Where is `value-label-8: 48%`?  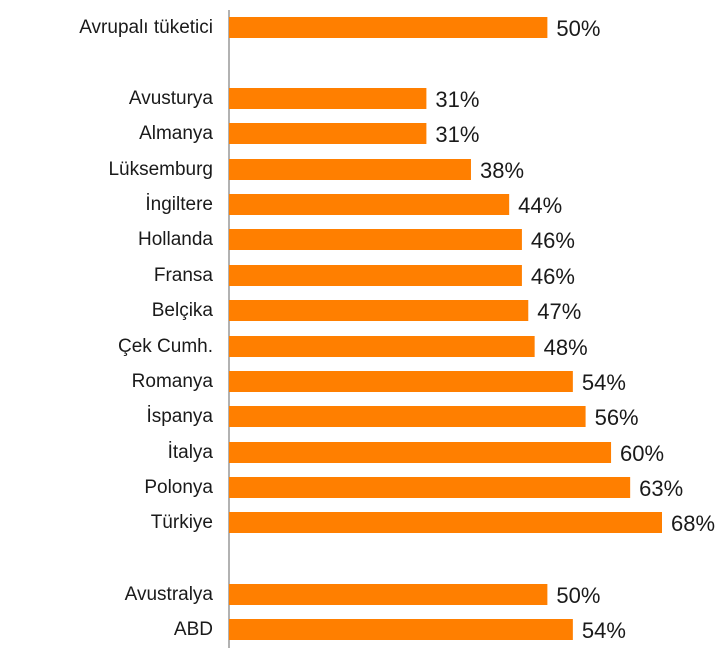 value-label-8: 48% is located at coordinates (566, 347).